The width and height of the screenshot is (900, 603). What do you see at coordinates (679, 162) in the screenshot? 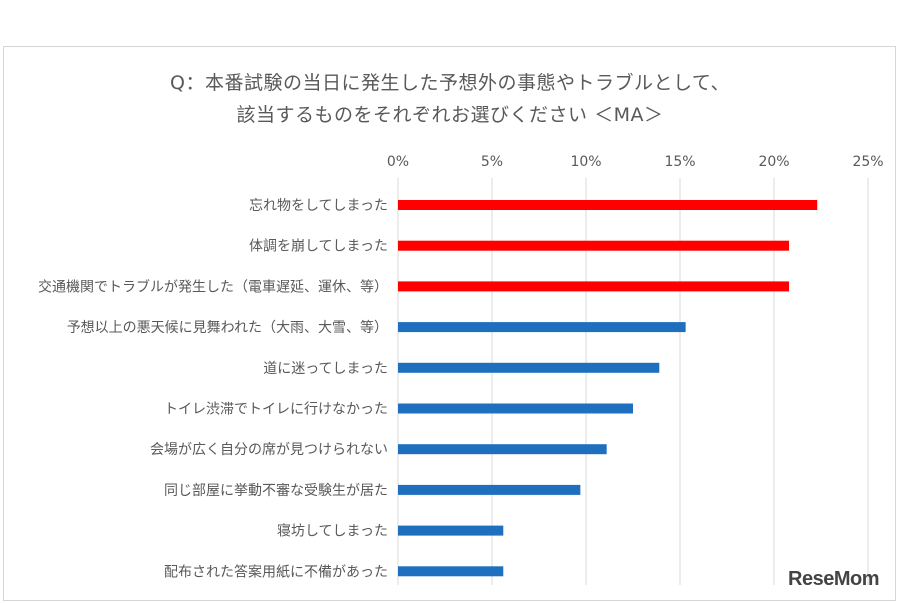
I see `x-tick-label: 15%` at bounding box center [679, 162].